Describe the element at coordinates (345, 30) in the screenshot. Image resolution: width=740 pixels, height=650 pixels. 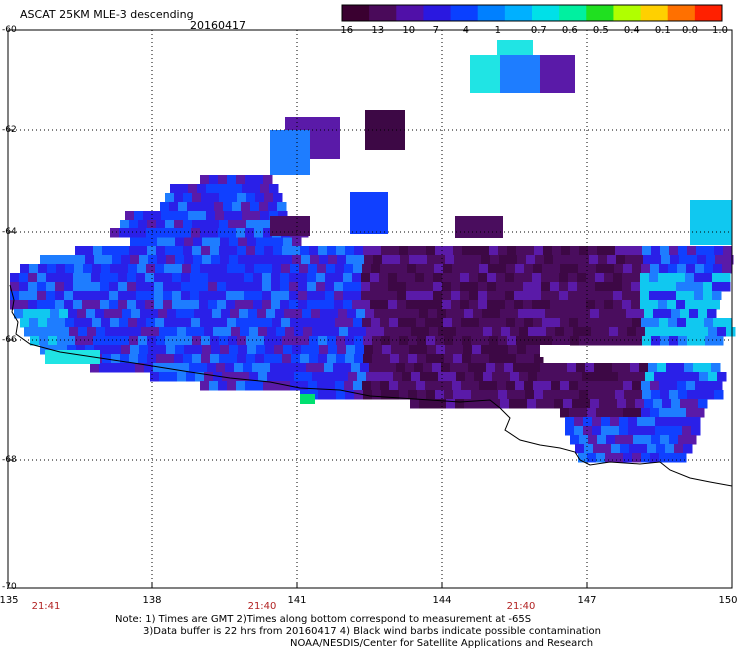
I see `colorbar-label: -16` at that location.